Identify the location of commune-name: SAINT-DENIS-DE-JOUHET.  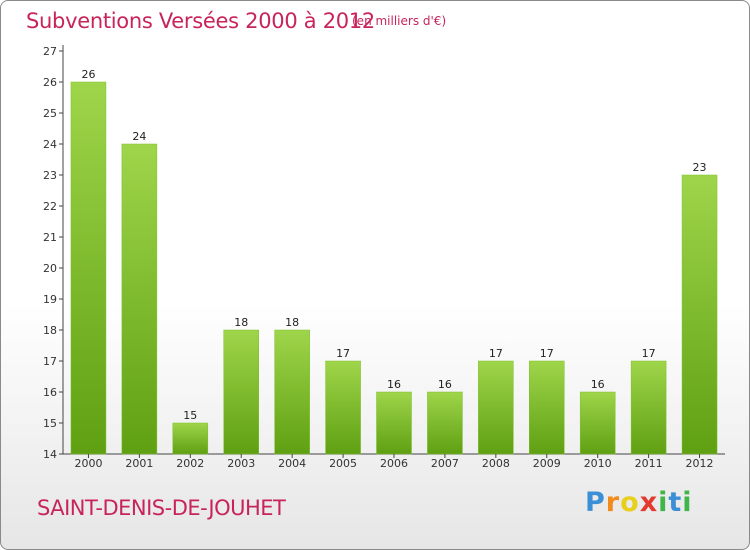
(161, 508).